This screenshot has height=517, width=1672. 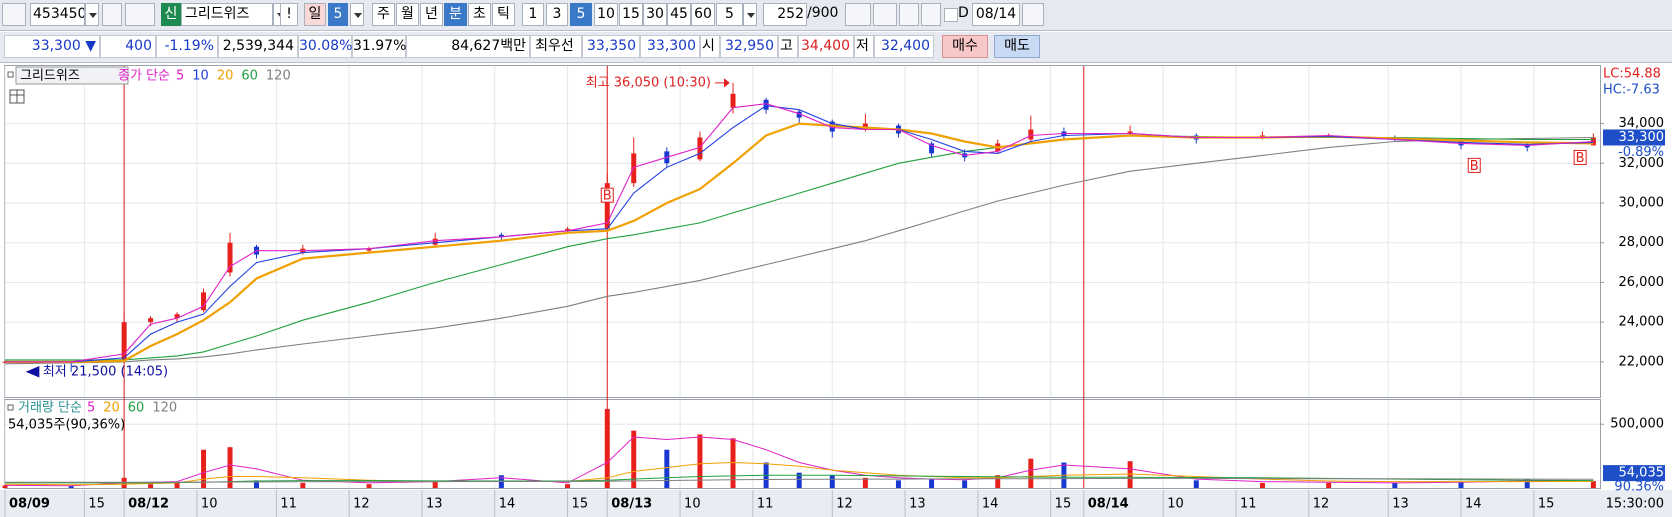 I want to click on legend-ma-label: 종가 단순, so click(x=144, y=76).